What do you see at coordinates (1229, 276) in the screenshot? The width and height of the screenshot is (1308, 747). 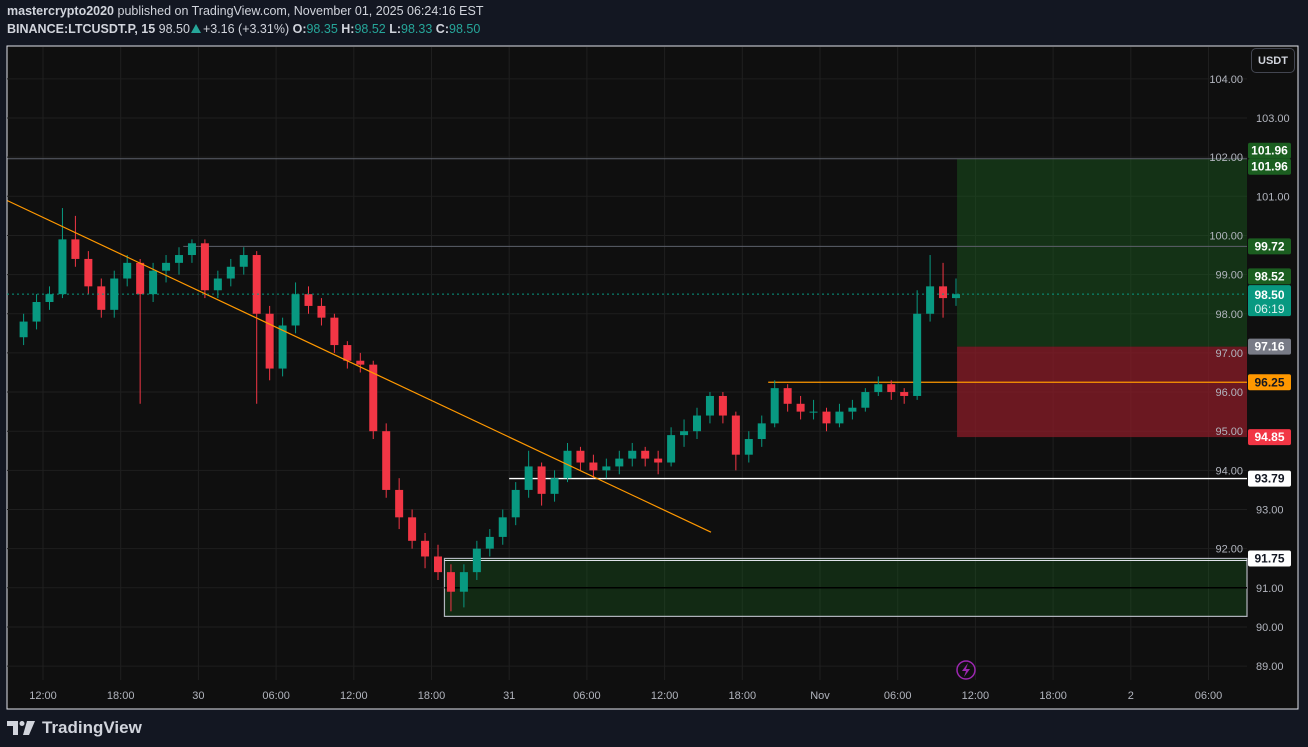 I see `price-tick-label: 99.00` at bounding box center [1229, 276].